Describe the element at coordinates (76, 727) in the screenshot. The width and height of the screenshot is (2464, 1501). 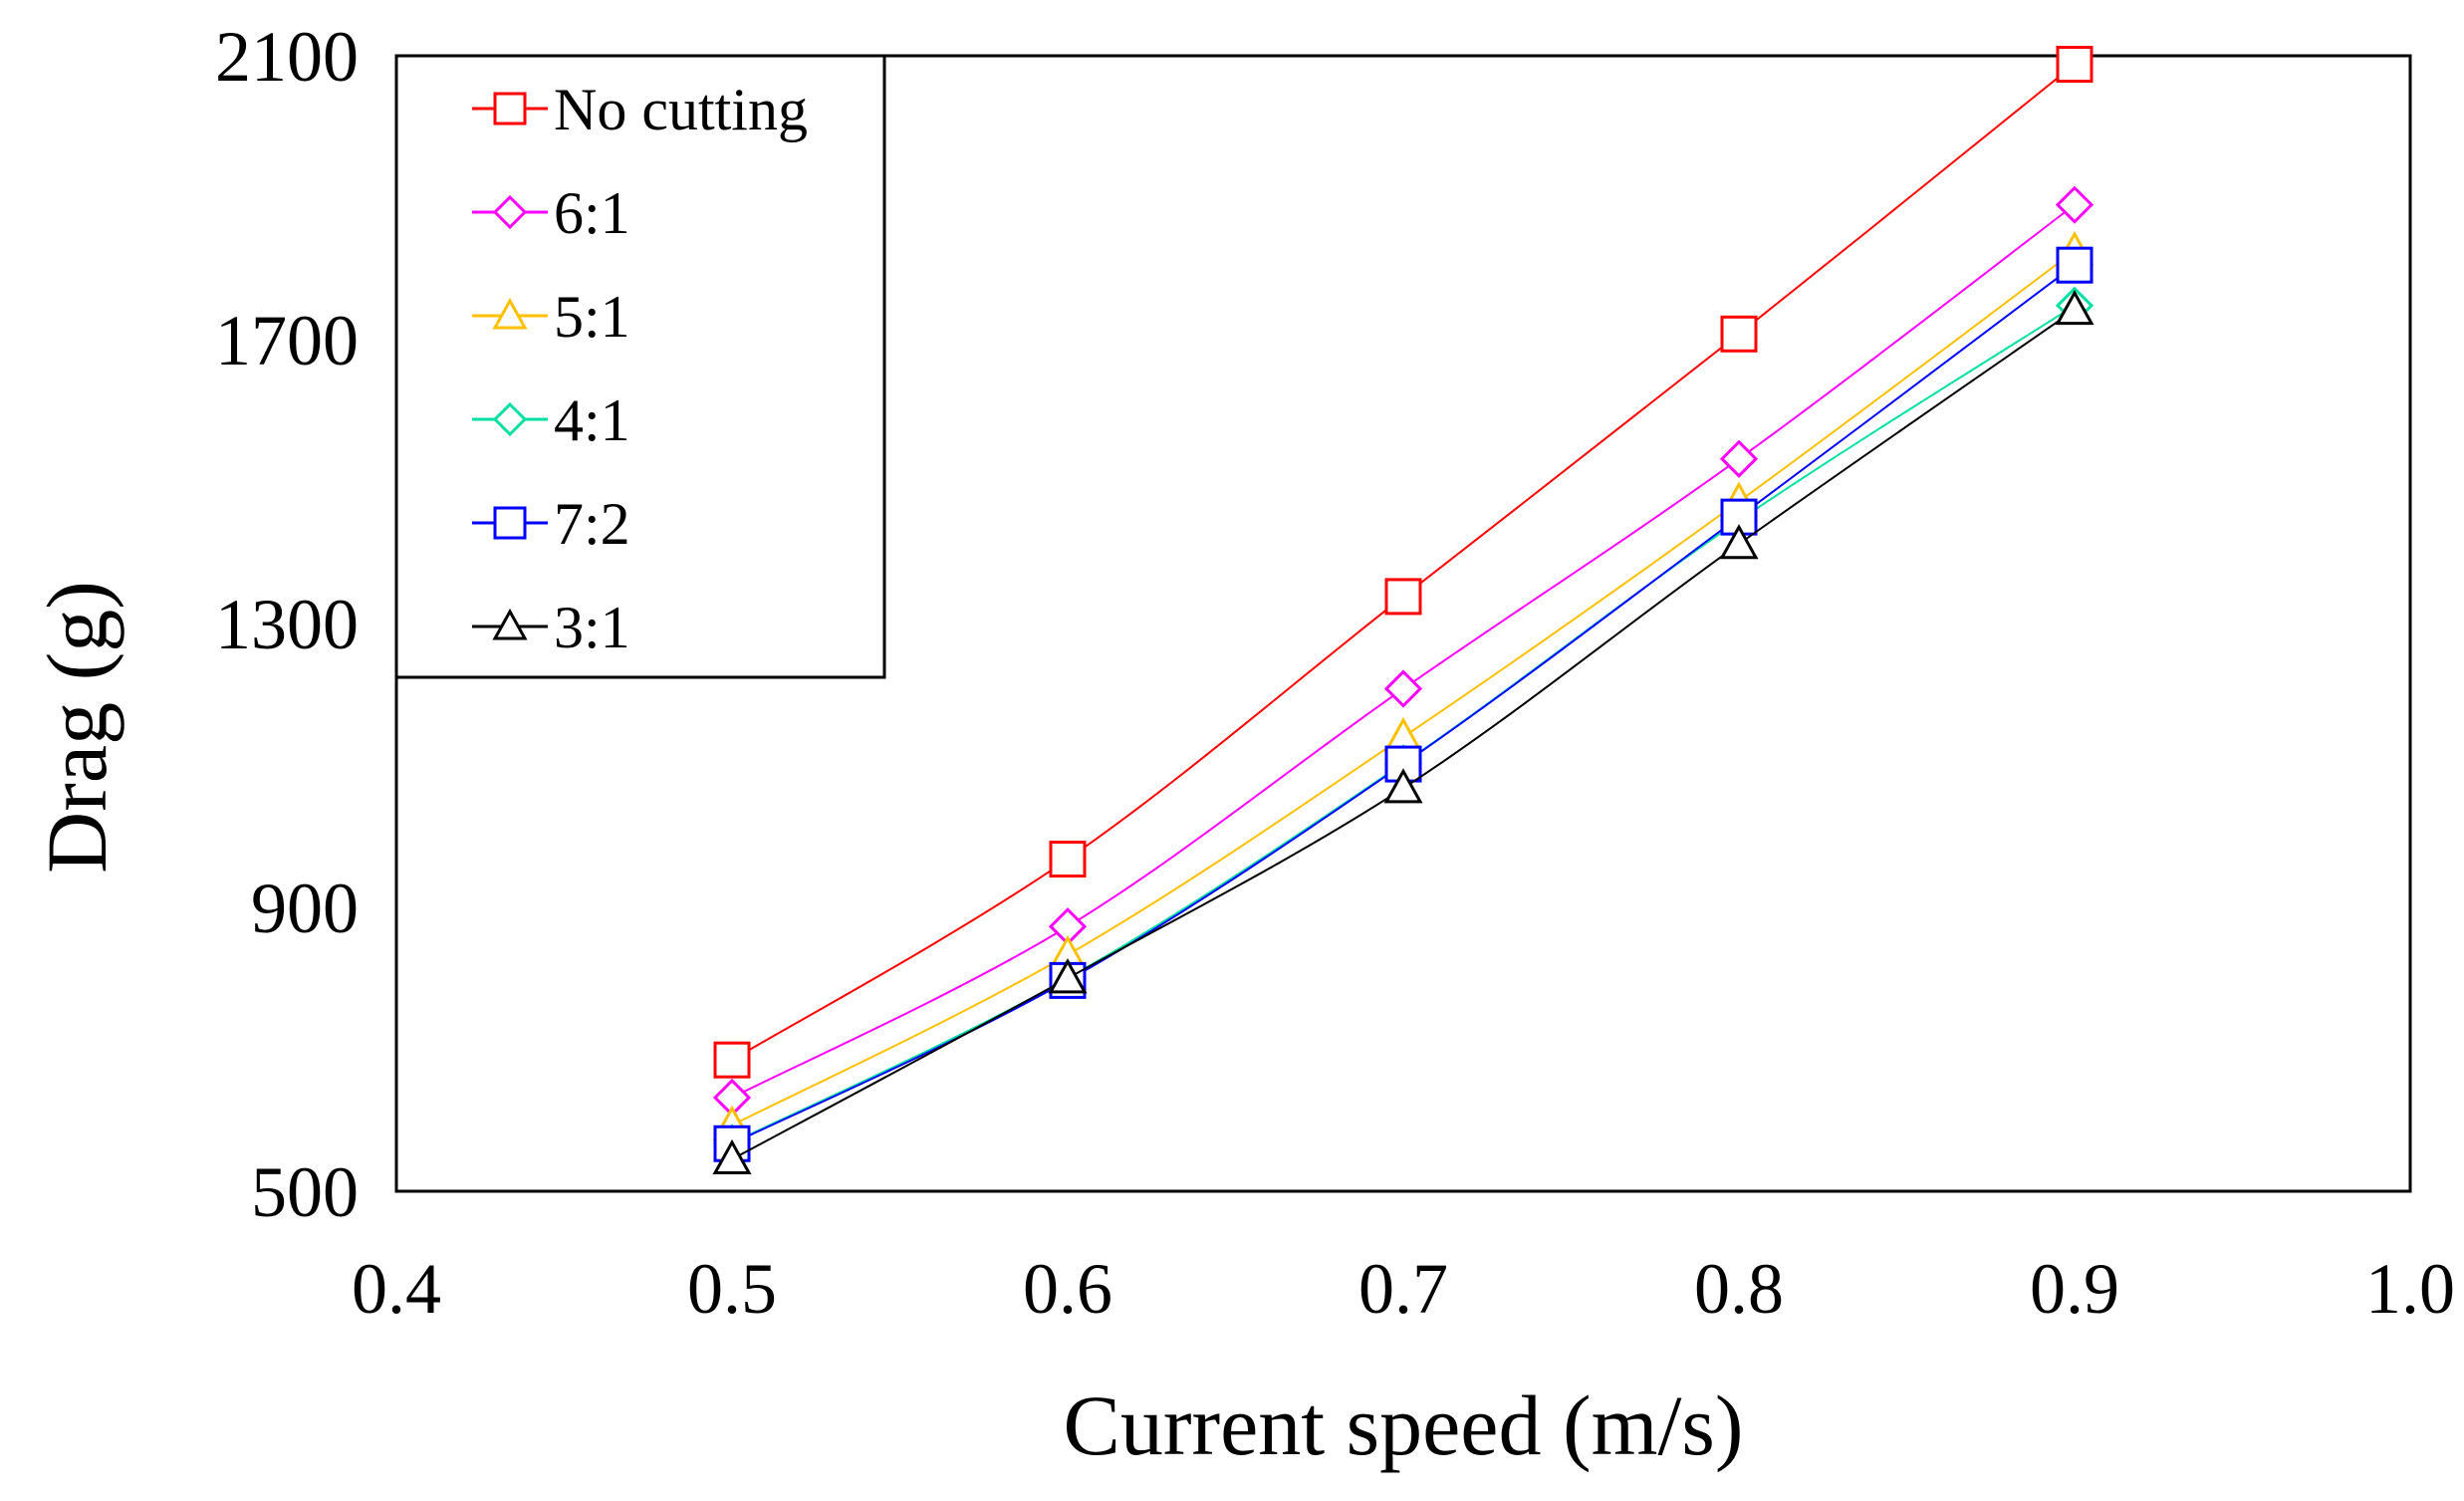
I see `y-axis-label: Drag (g)` at that location.